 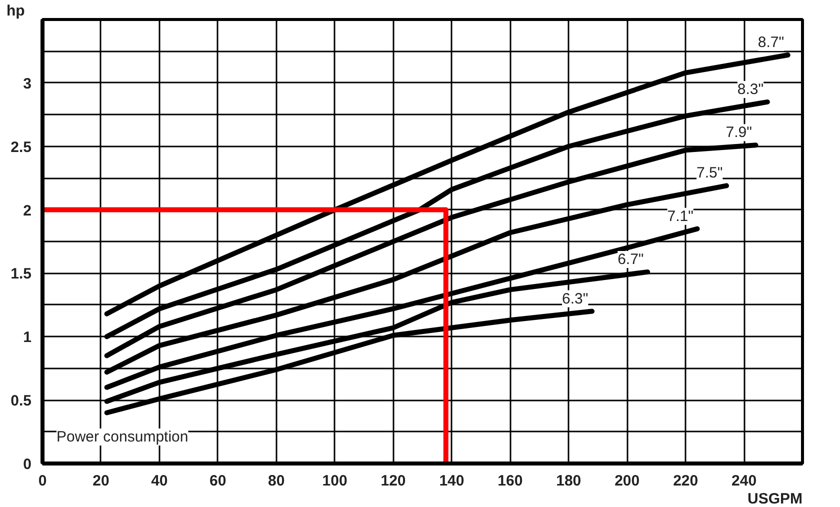 What do you see at coordinates (15, 11) in the screenshot?
I see `y-axis-title: hp` at bounding box center [15, 11].